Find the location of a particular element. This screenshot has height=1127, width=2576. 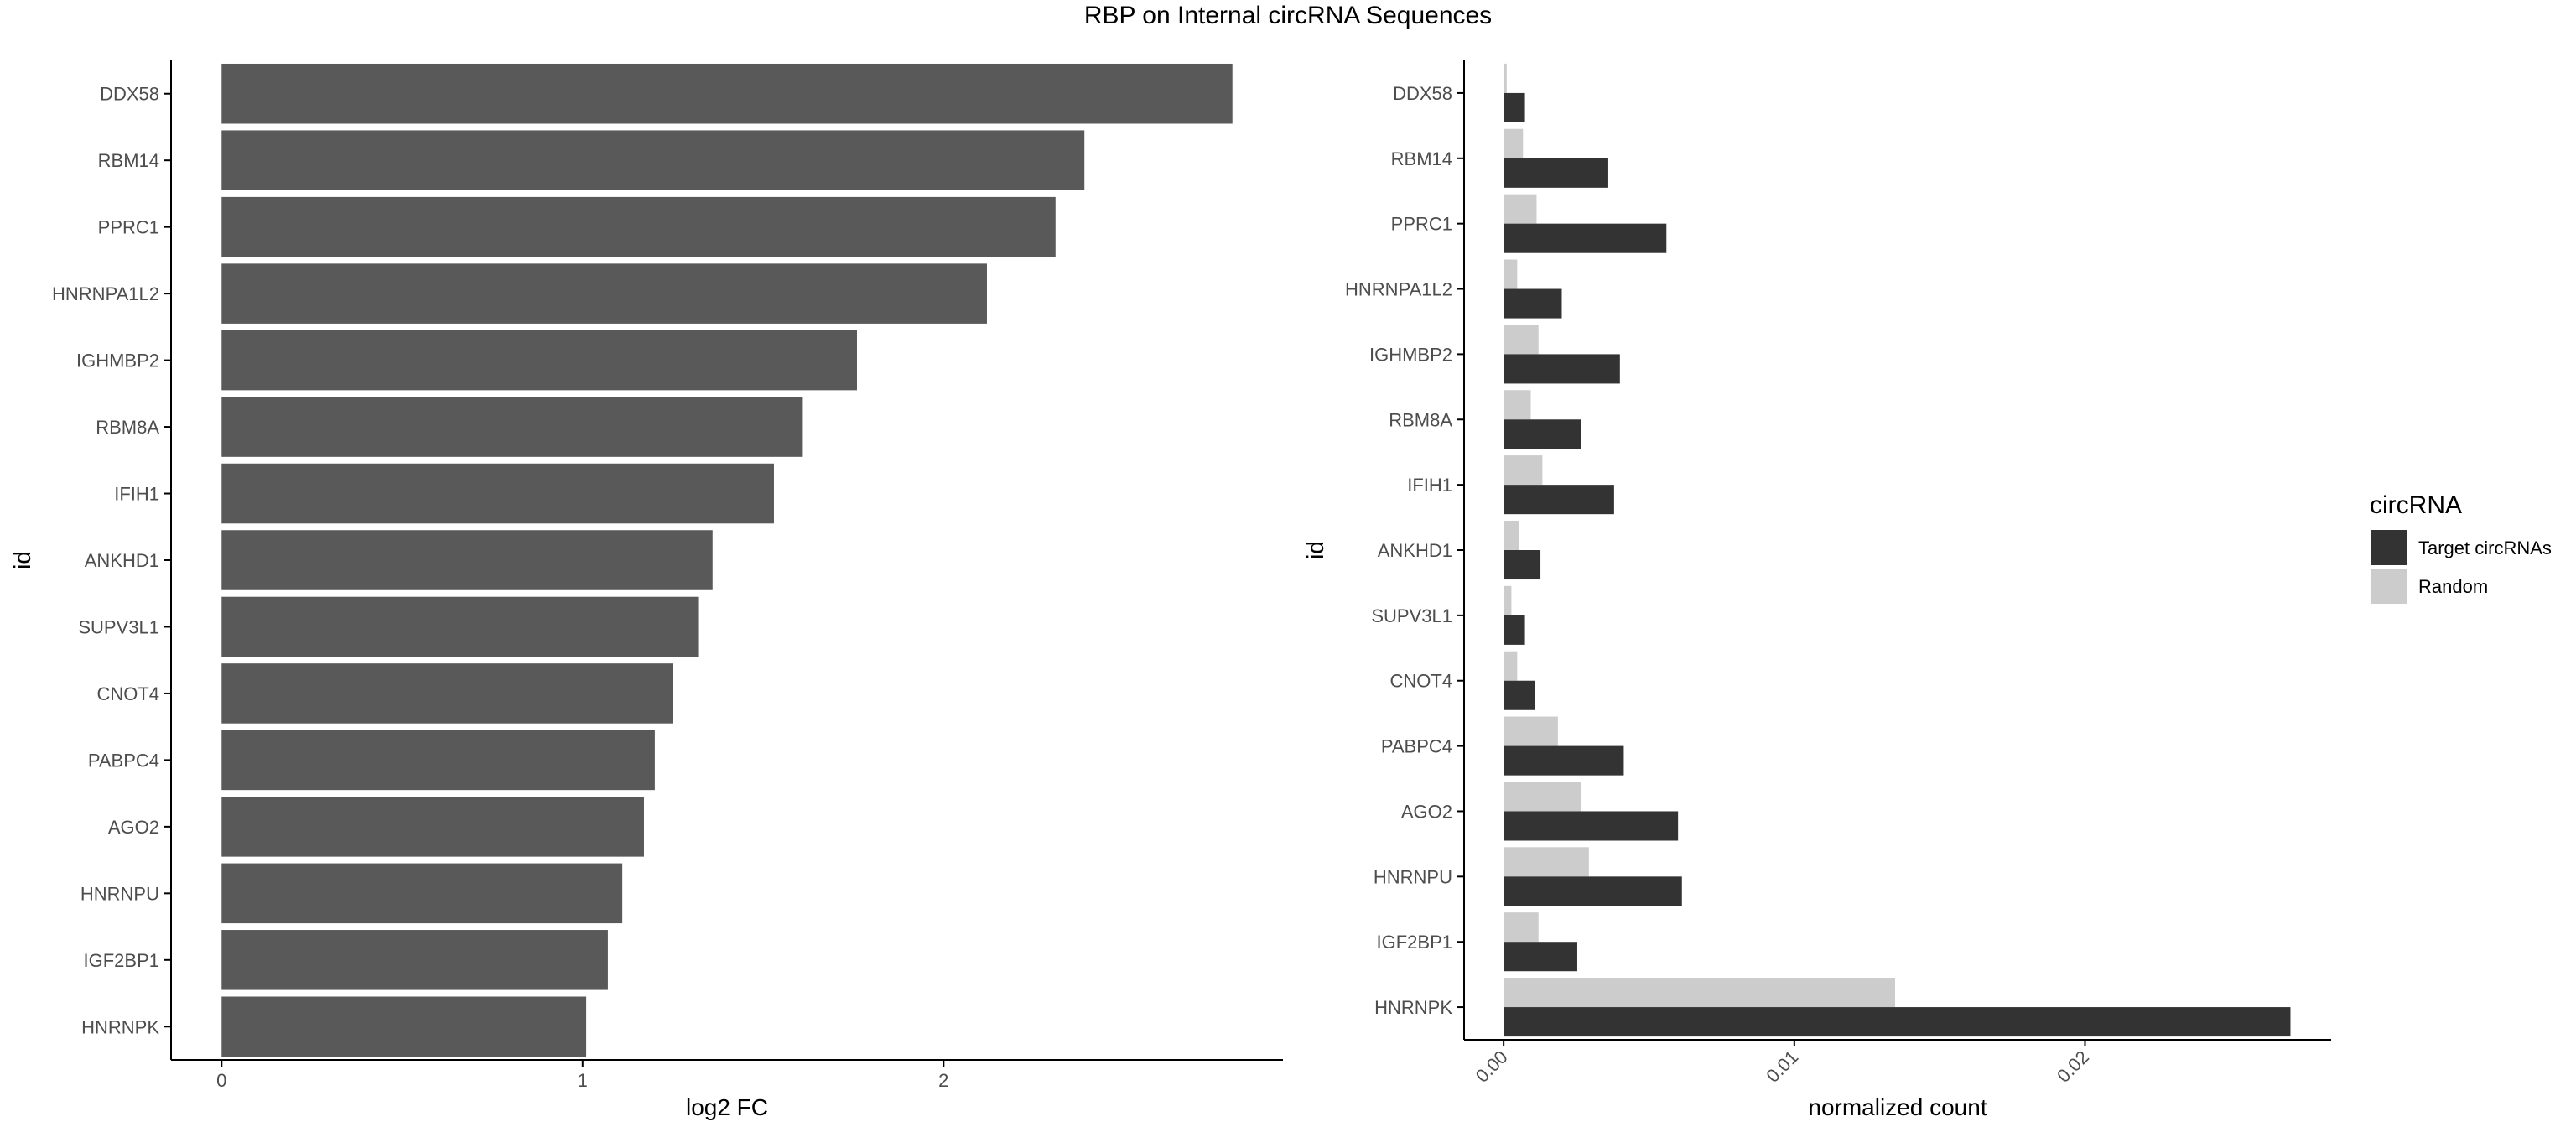

legend-swatch-target is located at coordinates (2389, 547).